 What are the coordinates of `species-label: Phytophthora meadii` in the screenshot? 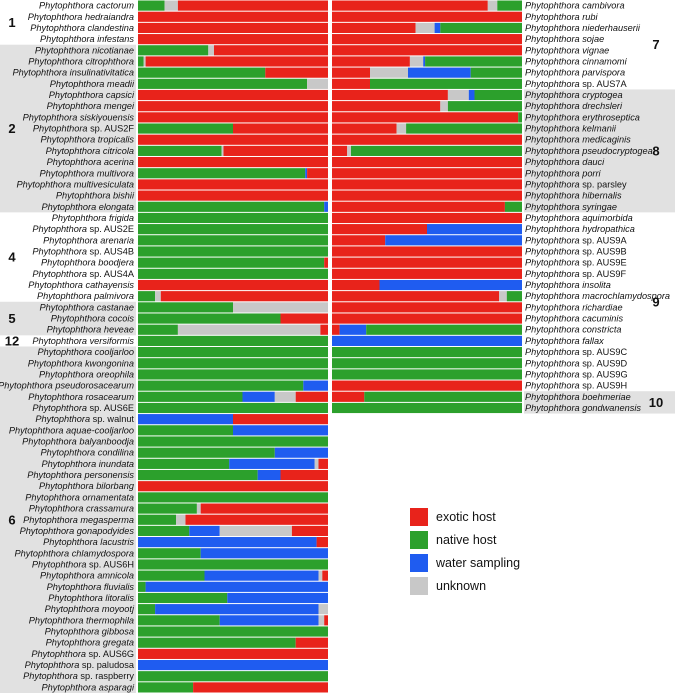 It's located at (92, 84).